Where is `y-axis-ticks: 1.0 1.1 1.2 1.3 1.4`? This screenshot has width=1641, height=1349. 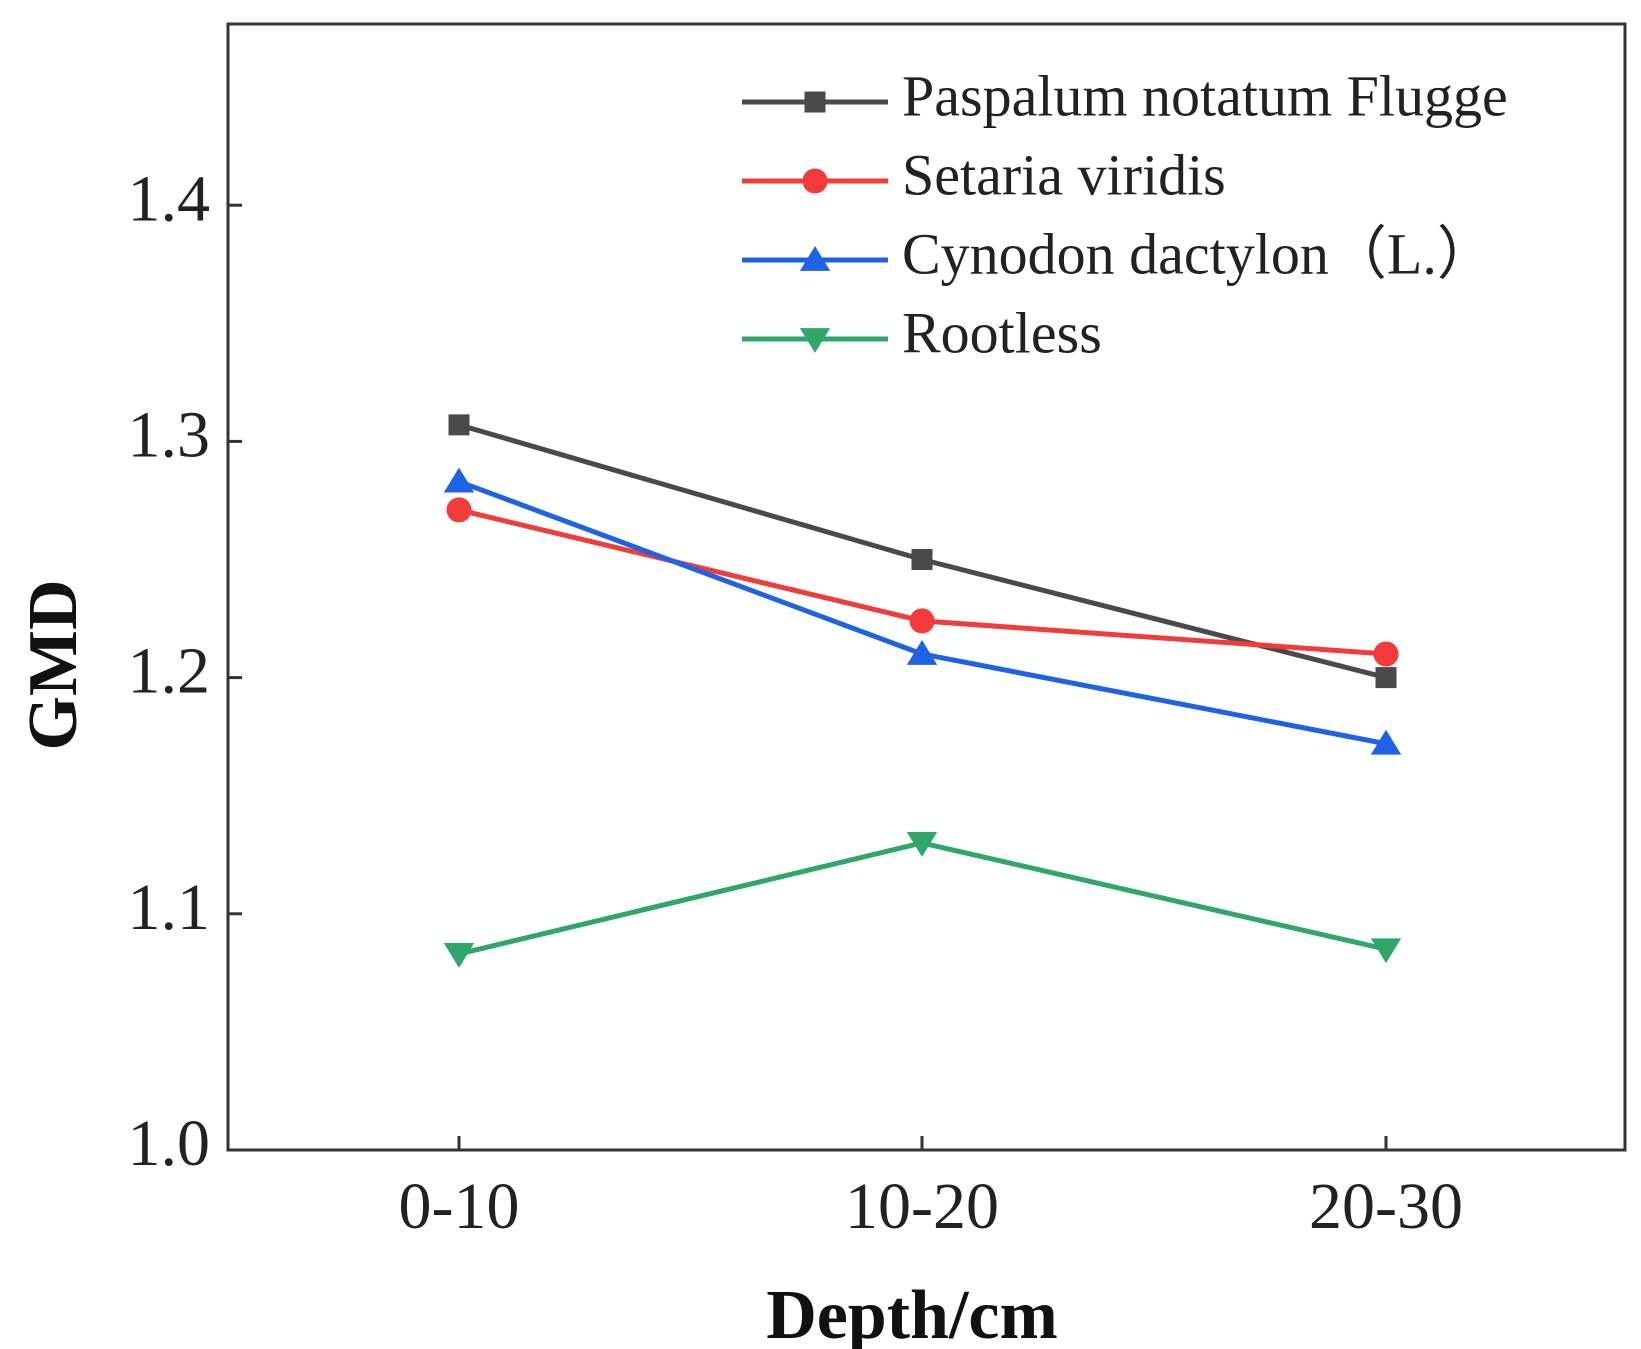 y-axis-ticks: 1.0 1.1 1.2 1.3 1.4 is located at coordinates (185, 671).